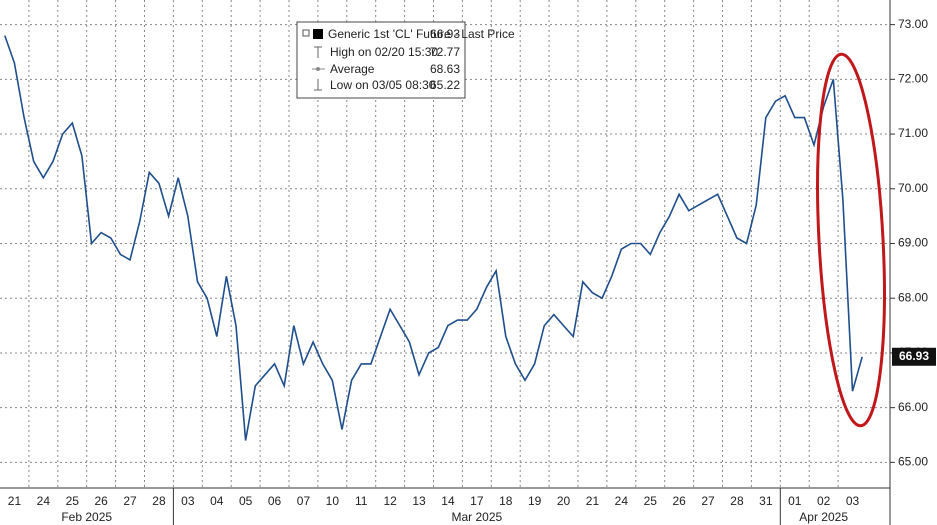 This screenshot has width=937, height=525. What do you see at coordinates (448, 501) in the screenshot?
I see `x-tick-label: 14` at bounding box center [448, 501].